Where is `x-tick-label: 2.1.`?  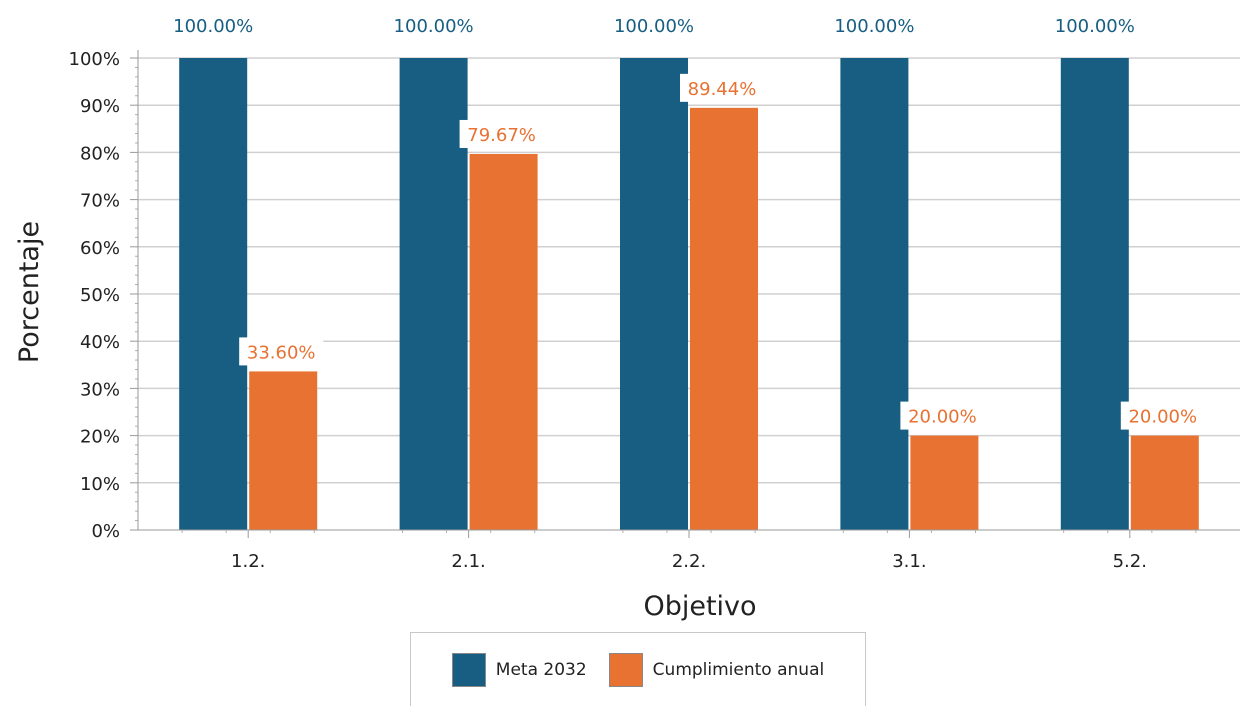 x-tick-label: 2.1. is located at coordinates (468, 561).